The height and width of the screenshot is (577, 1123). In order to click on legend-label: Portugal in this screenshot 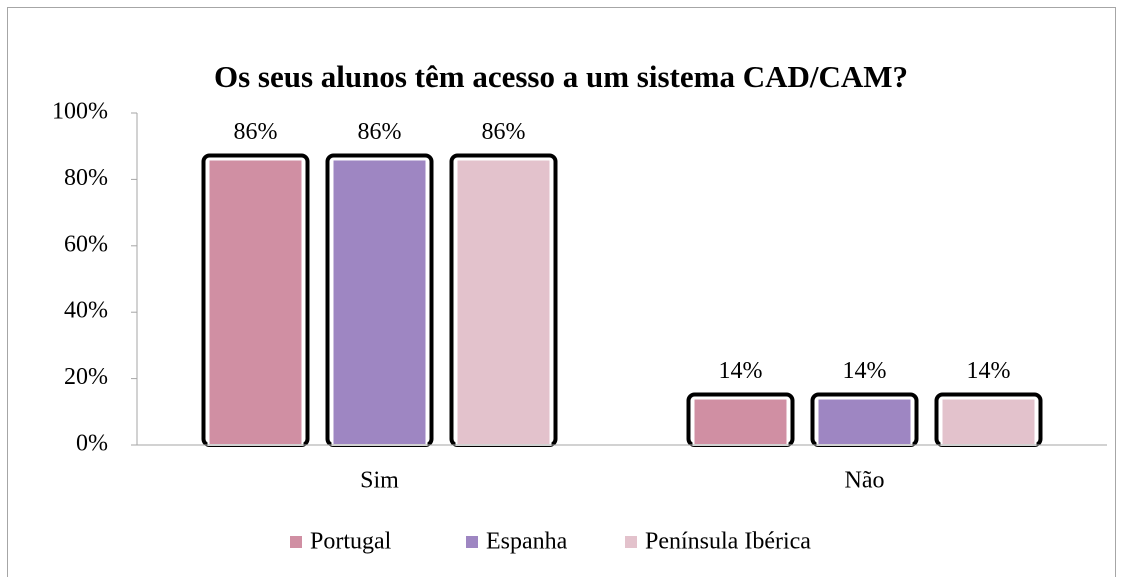, I will do `click(351, 542)`.